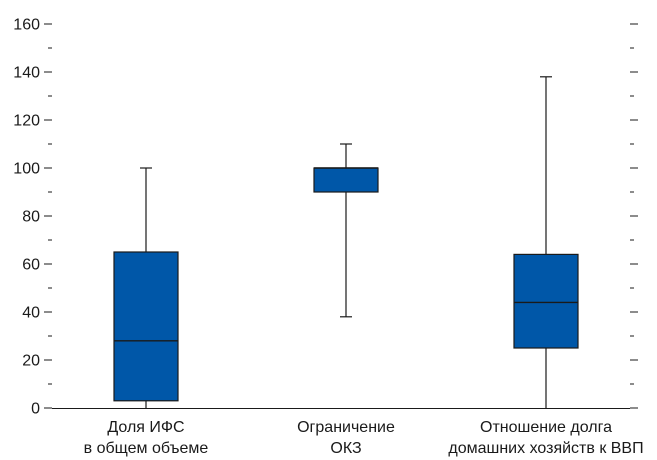  I want to click on y-tick-label: 140, so click(26, 73).